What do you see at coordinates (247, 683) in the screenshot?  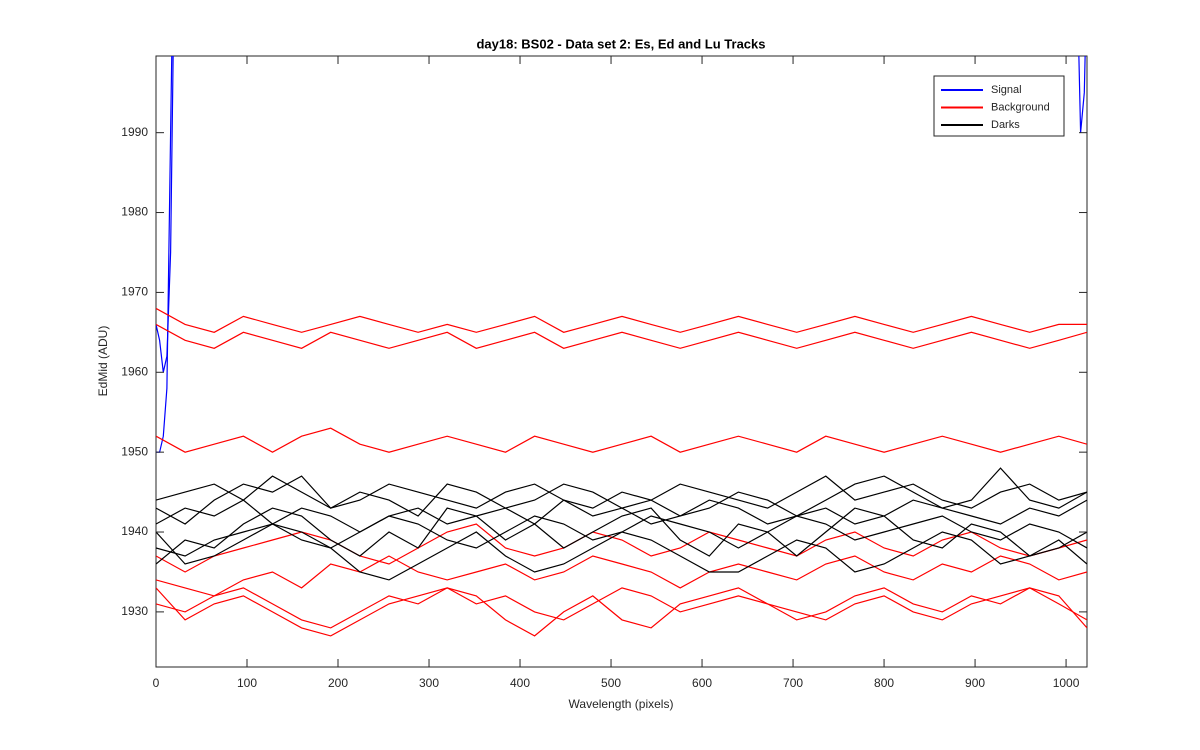 I see `x-tick-label: 100` at bounding box center [247, 683].